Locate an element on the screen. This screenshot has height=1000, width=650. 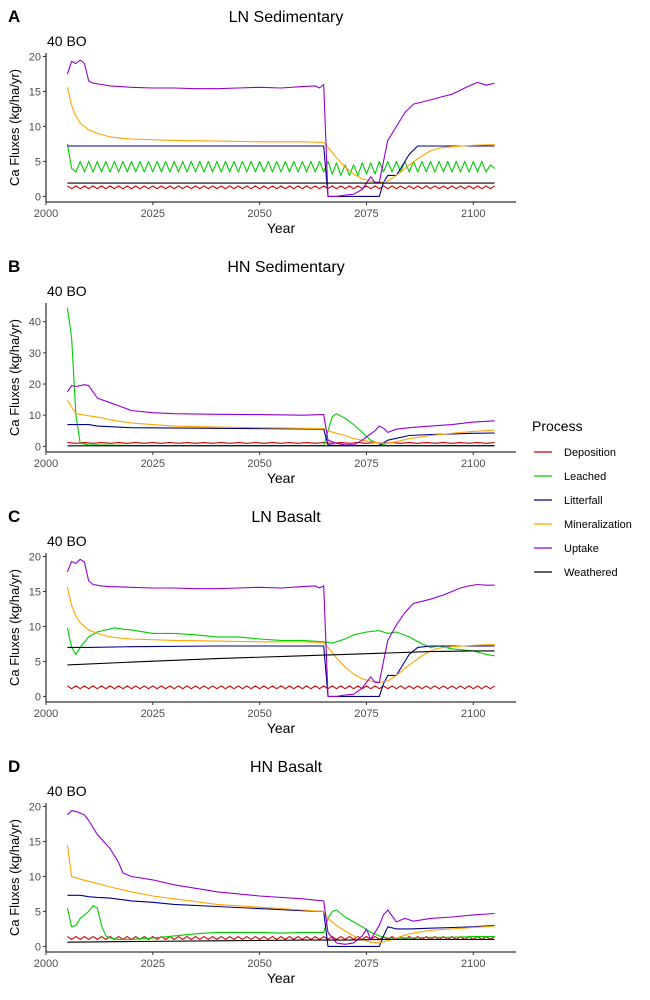
y-tick-label: 30 is located at coordinates (35, 354).